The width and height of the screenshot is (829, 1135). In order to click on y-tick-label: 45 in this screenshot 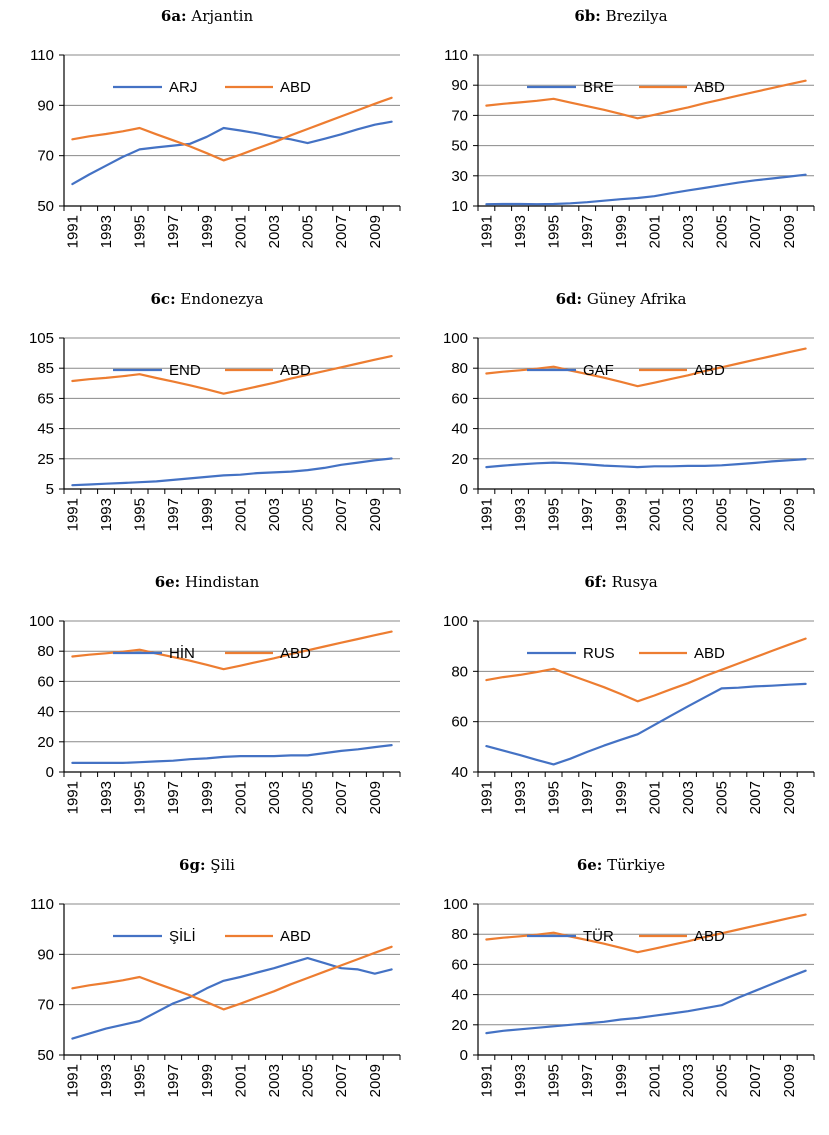, I will do `click(45, 429)`.